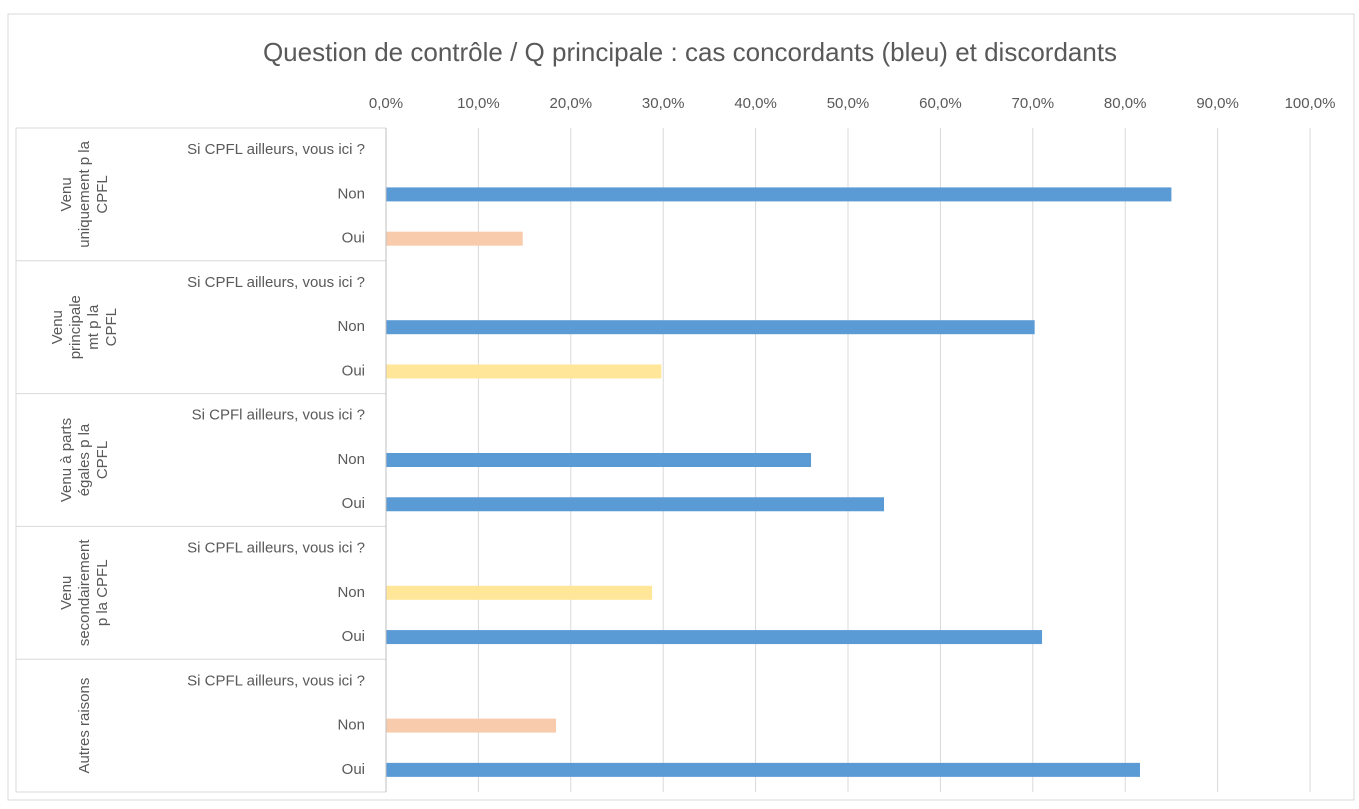 This screenshot has width=1359, height=809. Describe the element at coordinates (102, 592) in the screenshot. I see `group-label-line: p la CPFL` at that location.